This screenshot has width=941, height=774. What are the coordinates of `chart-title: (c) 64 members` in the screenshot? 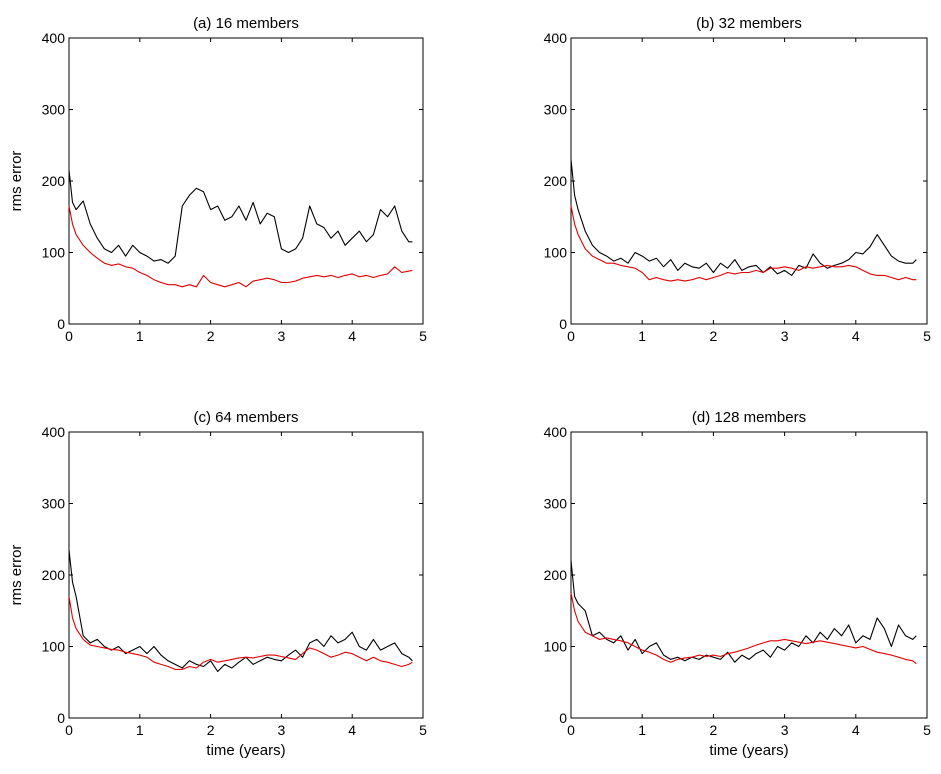 It's located at (245, 417).